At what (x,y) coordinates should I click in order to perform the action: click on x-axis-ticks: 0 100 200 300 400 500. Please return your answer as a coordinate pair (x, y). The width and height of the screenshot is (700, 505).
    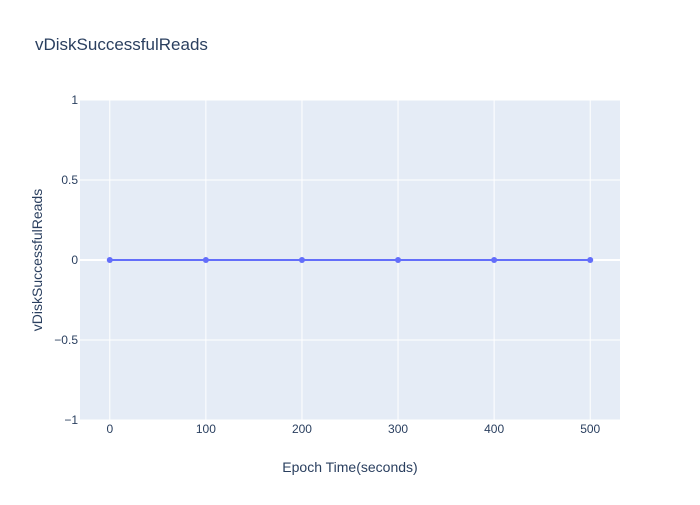
    Looking at the image, I should click on (353, 429).